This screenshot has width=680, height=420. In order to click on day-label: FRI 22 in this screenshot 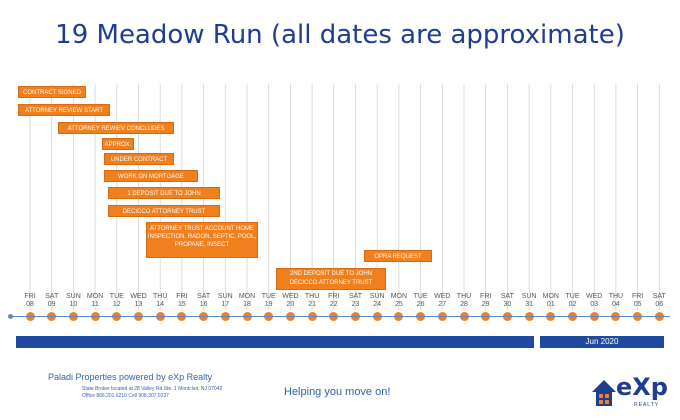, I will do `click(334, 301)`.